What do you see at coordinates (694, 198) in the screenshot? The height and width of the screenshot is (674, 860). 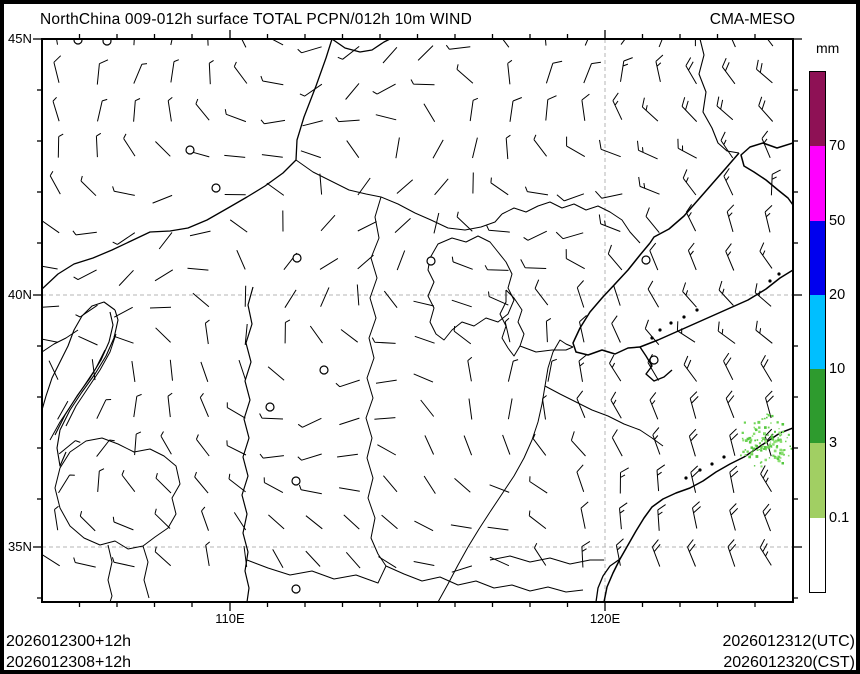 I see `liaoning-west-coast-path` at bounding box center [694, 198].